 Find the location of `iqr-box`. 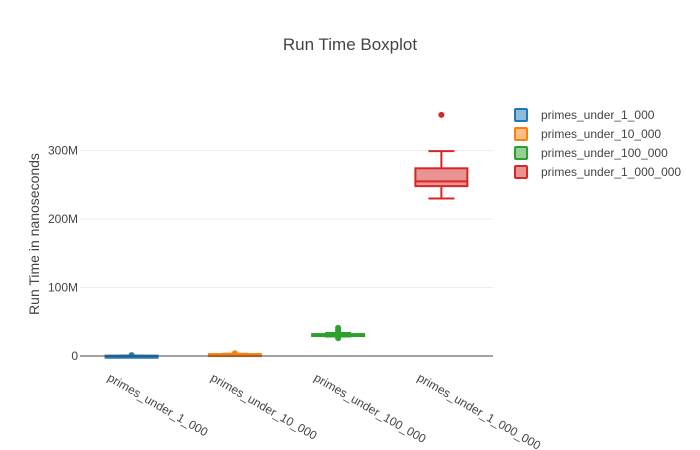

iqr-box is located at coordinates (441, 177).